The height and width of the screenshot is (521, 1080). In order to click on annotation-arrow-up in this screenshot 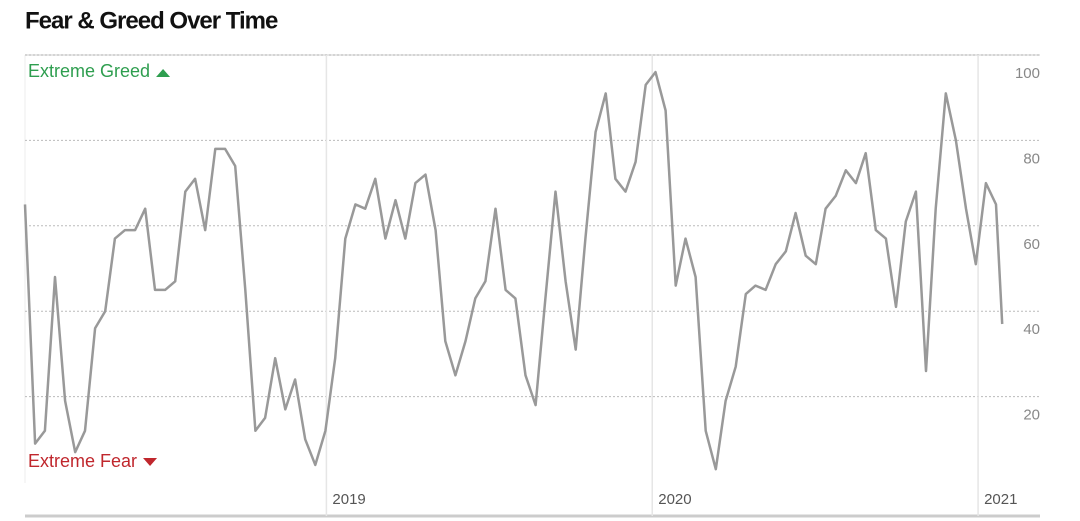, I will do `click(163, 73)`.